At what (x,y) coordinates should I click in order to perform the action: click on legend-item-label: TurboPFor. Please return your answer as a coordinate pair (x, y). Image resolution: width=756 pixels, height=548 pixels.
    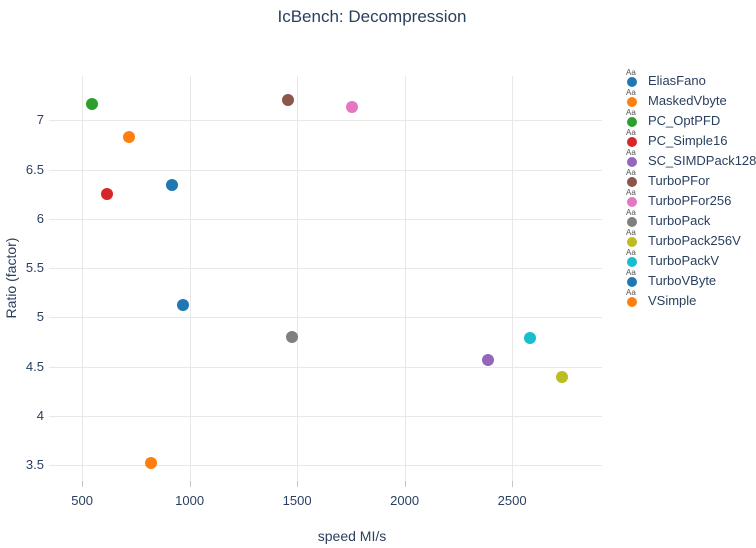
    Looking at the image, I should click on (679, 180).